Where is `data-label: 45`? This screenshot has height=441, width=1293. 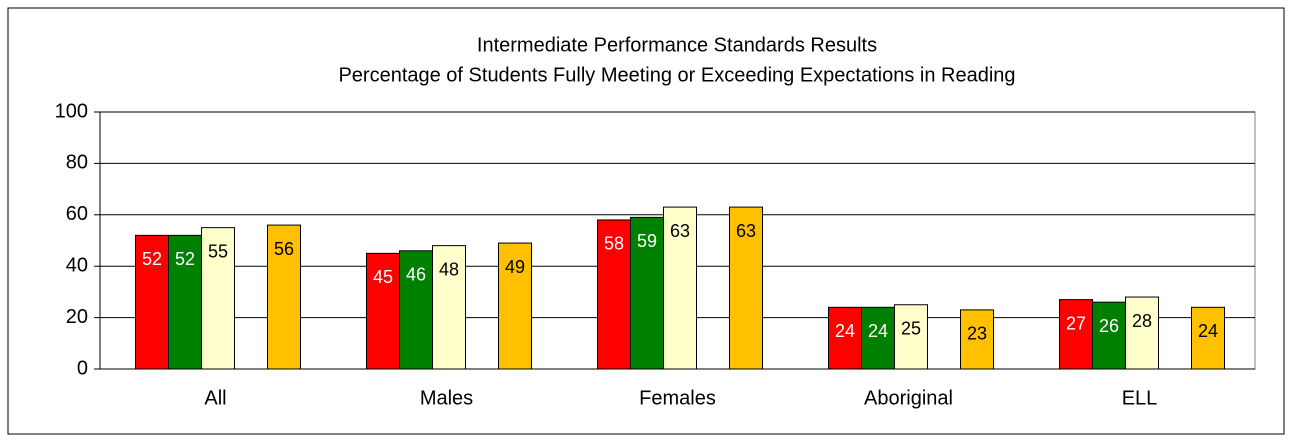
data-label: 45 is located at coordinates (383, 277).